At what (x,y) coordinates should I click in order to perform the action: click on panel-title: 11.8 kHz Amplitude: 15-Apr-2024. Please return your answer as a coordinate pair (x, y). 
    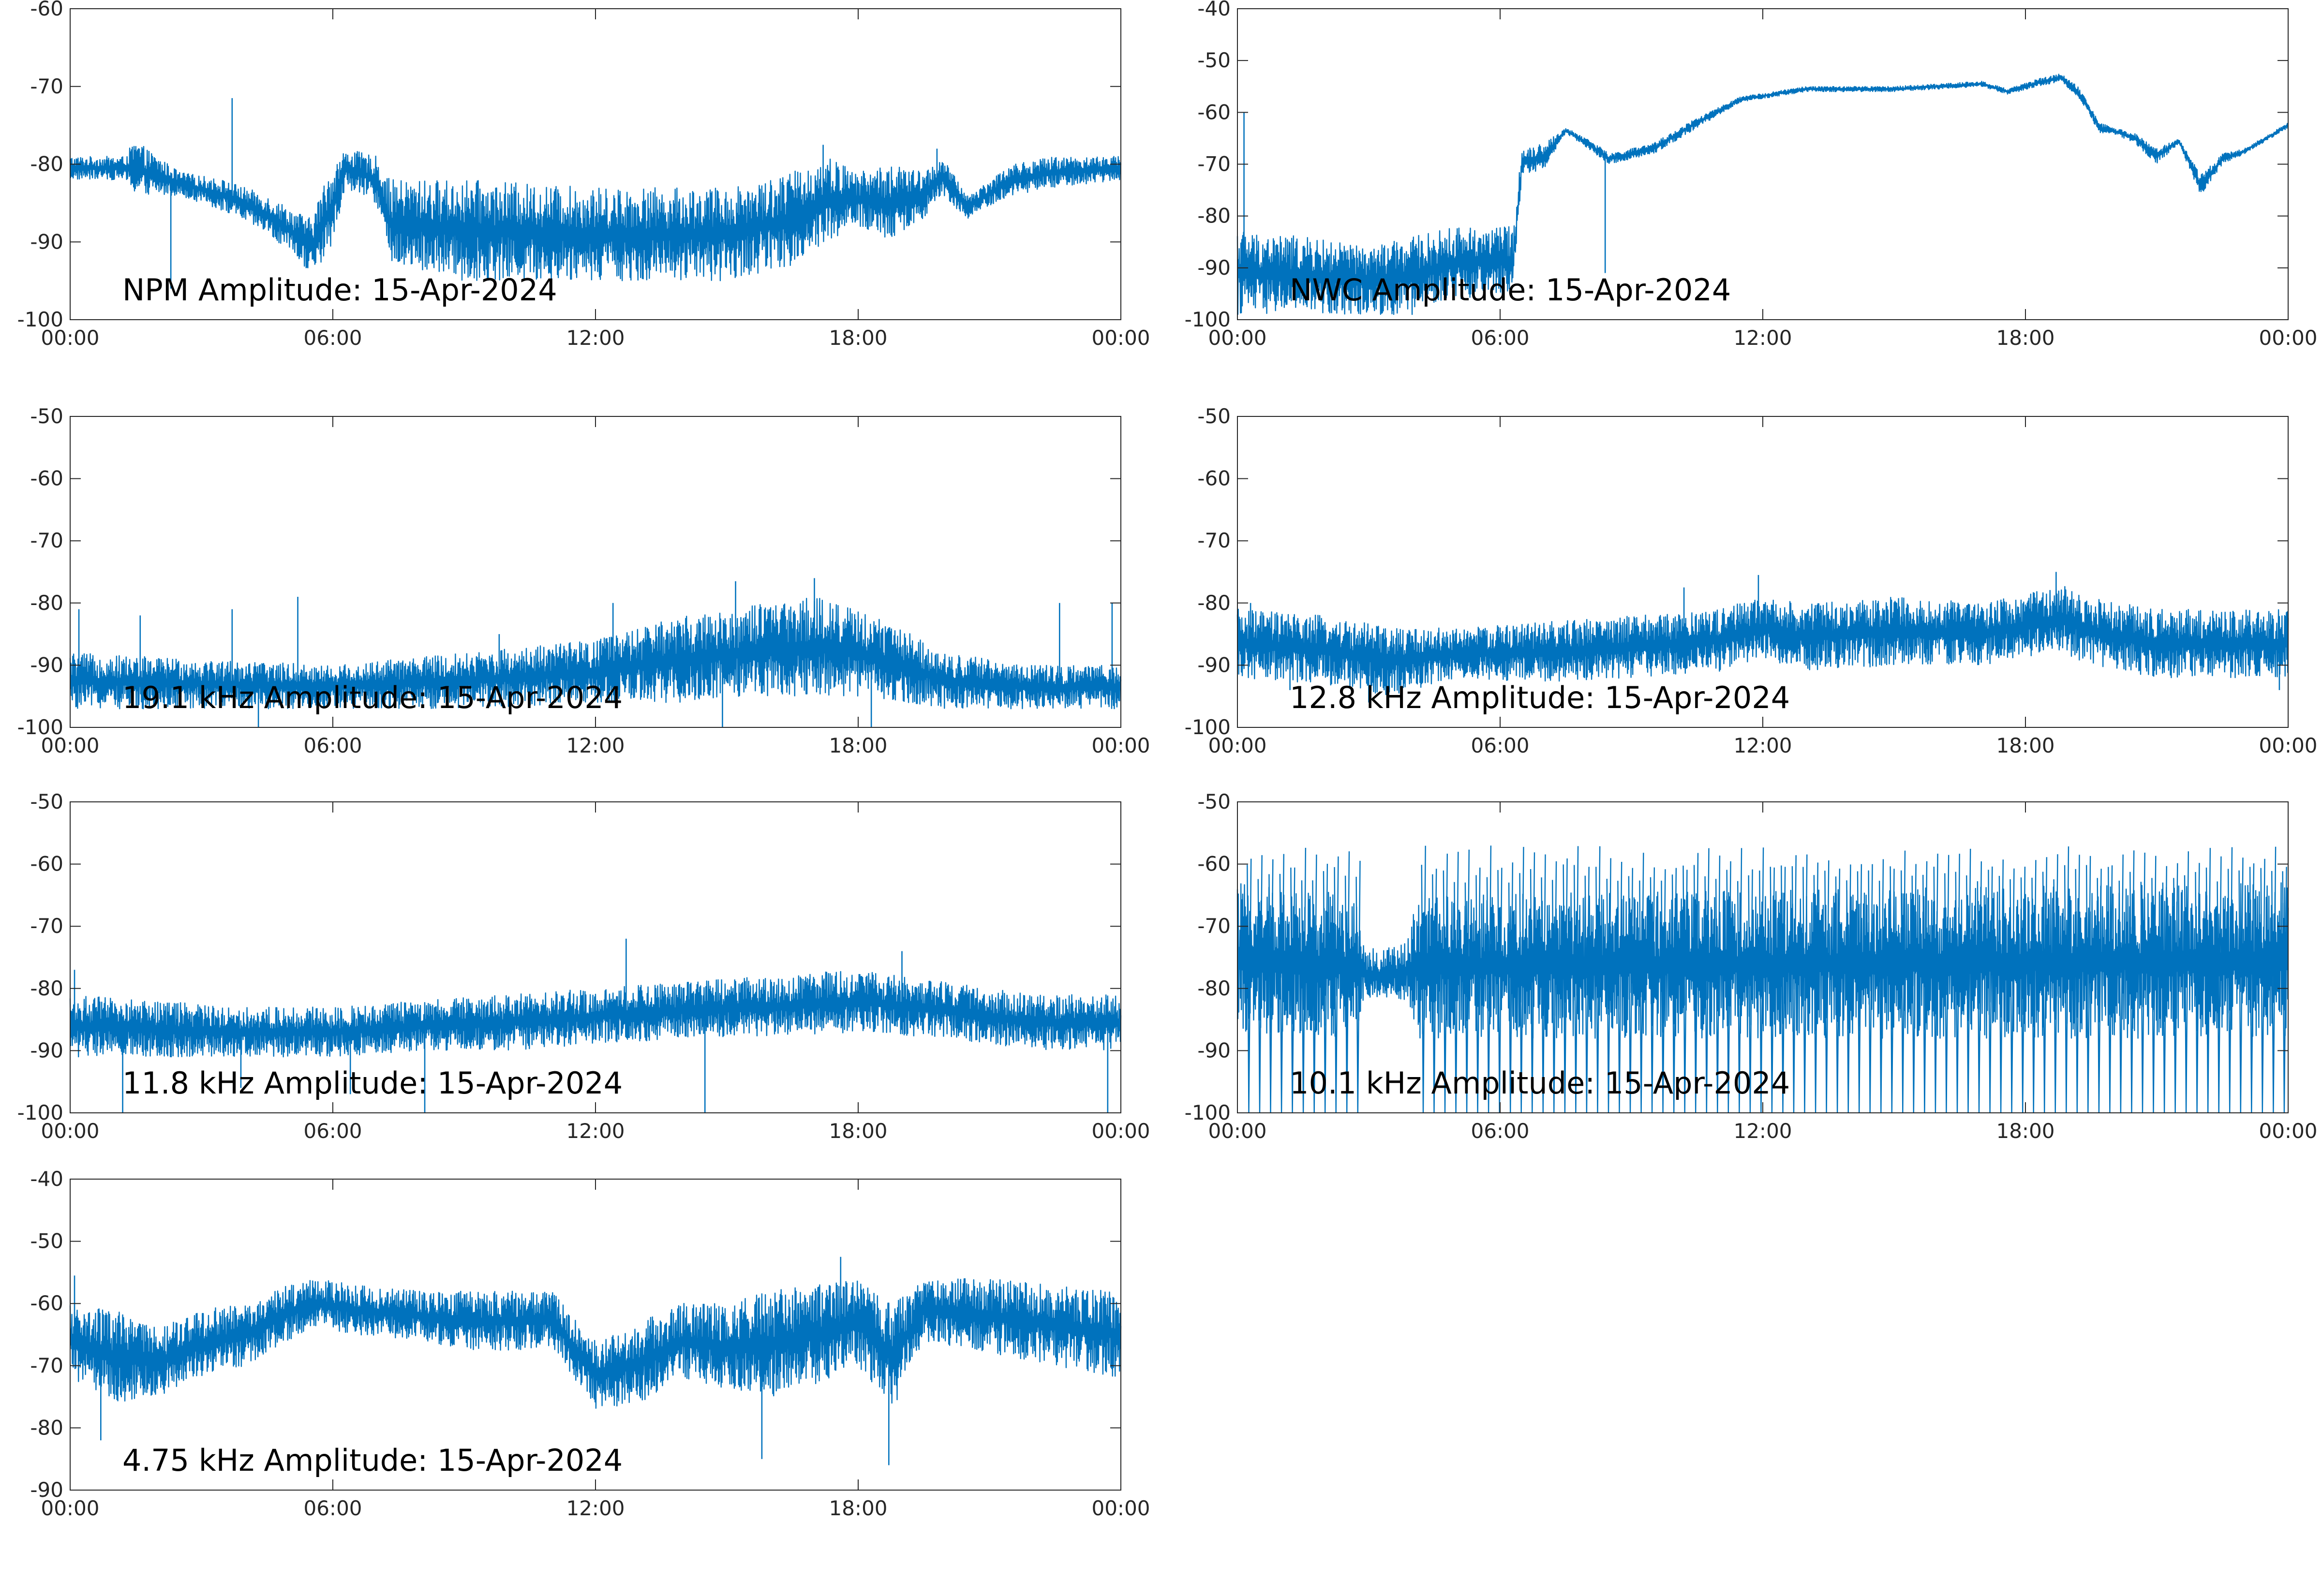
    Looking at the image, I should click on (372, 1083).